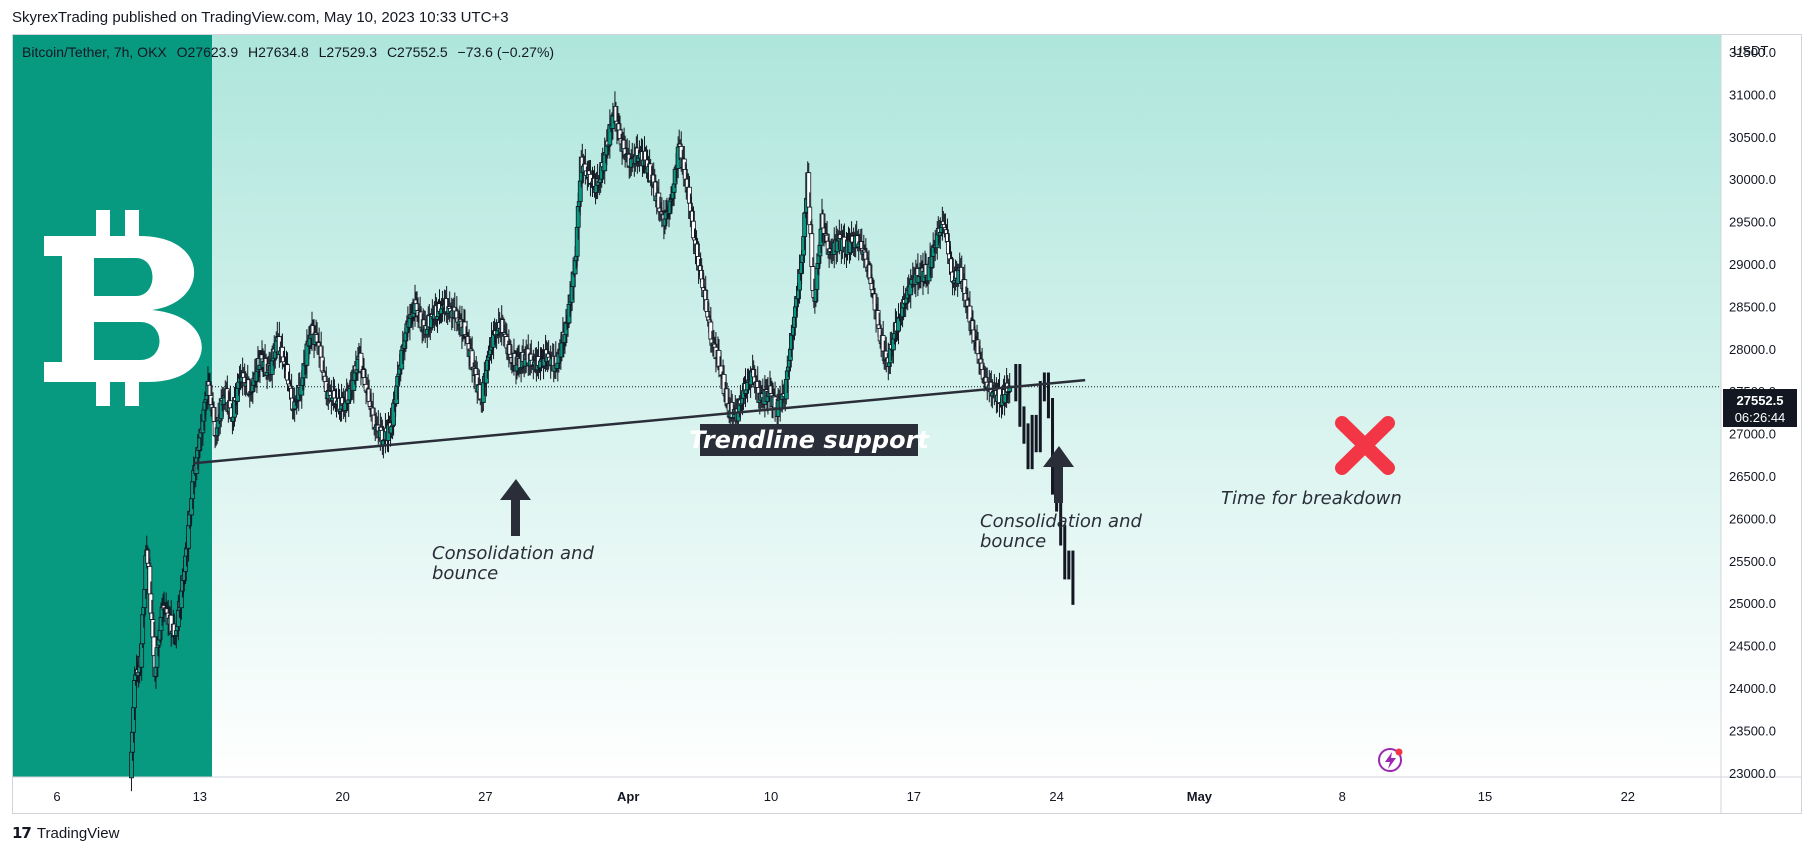 Image resolution: width=1814 pixels, height=856 pixels. I want to click on trendline-label: Trendline support, so click(809, 440).